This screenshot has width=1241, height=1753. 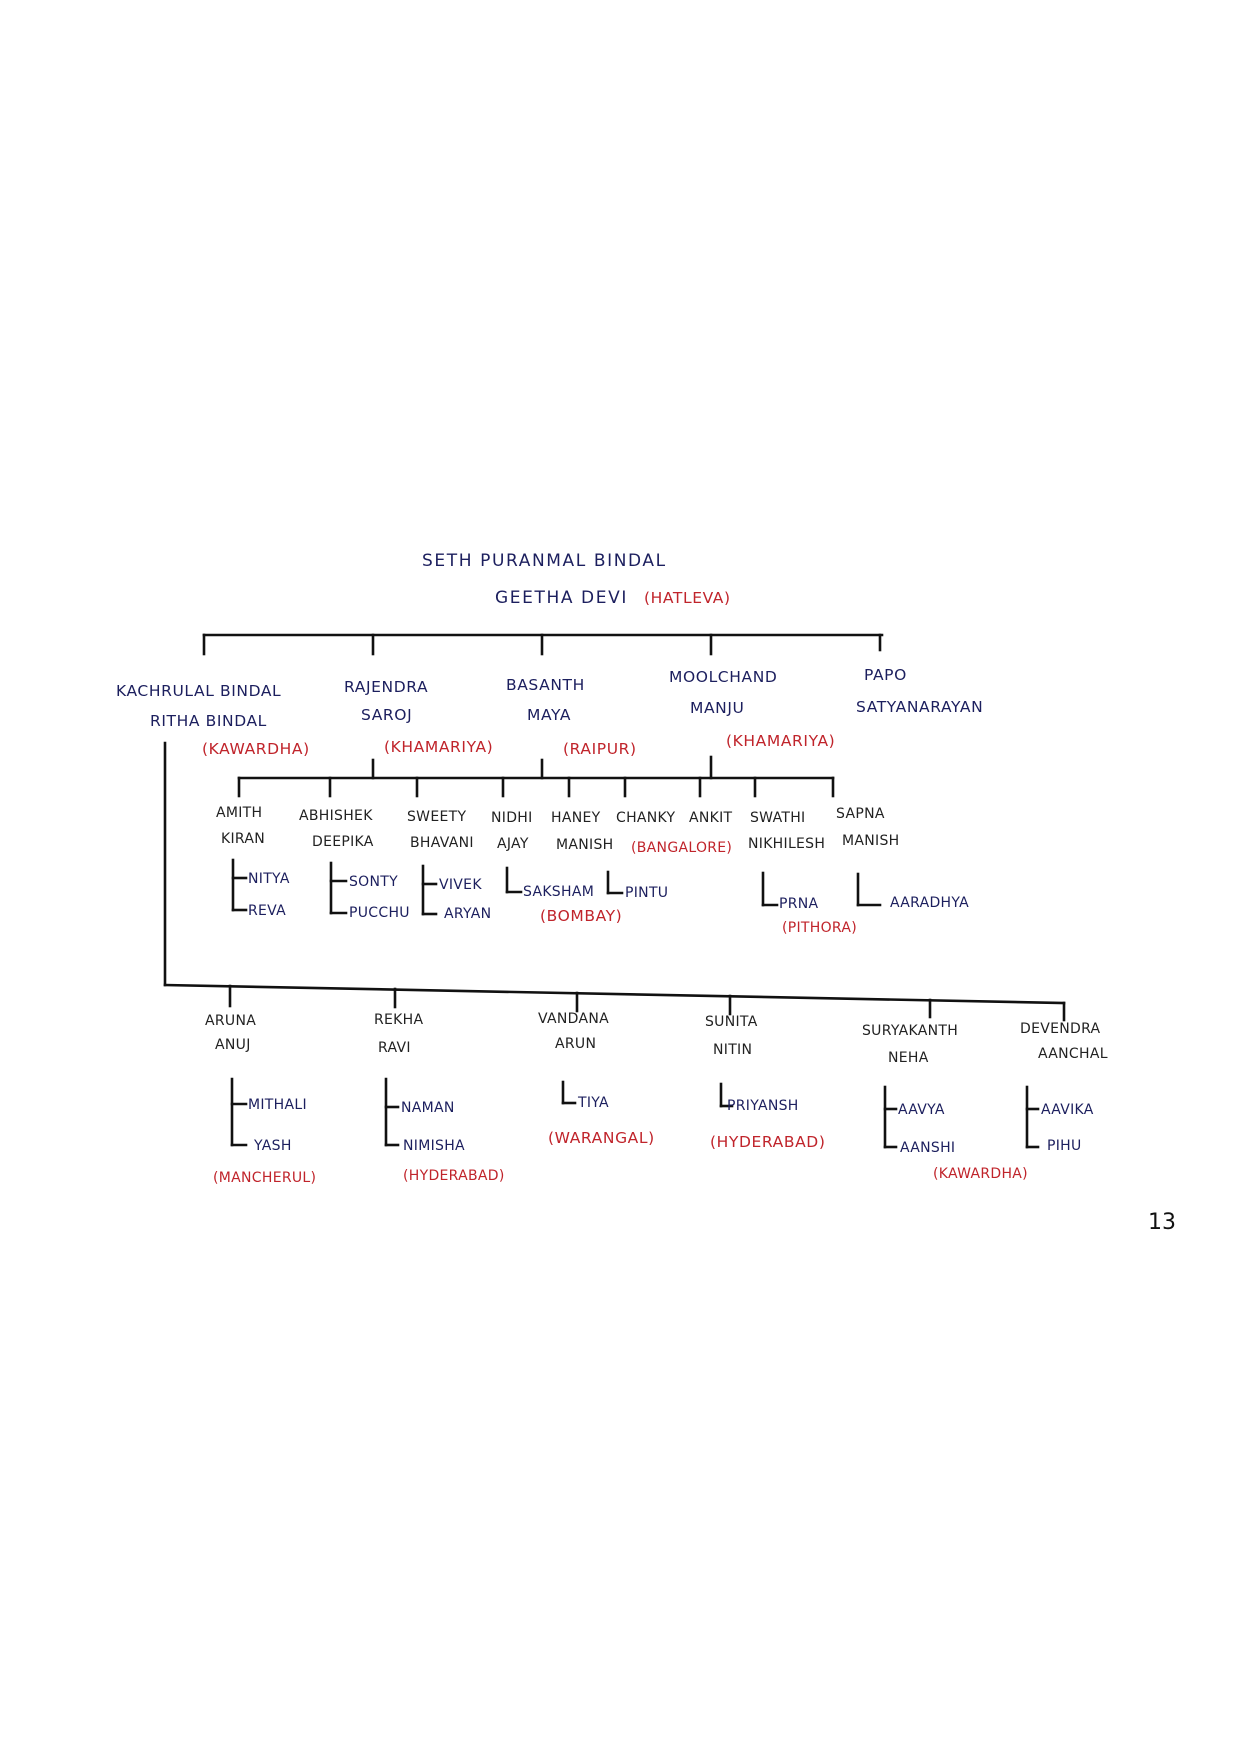 What do you see at coordinates (767, 1142) in the screenshot?
I see `hyderabad-place-sunita: (HYDERABAD)` at bounding box center [767, 1142].